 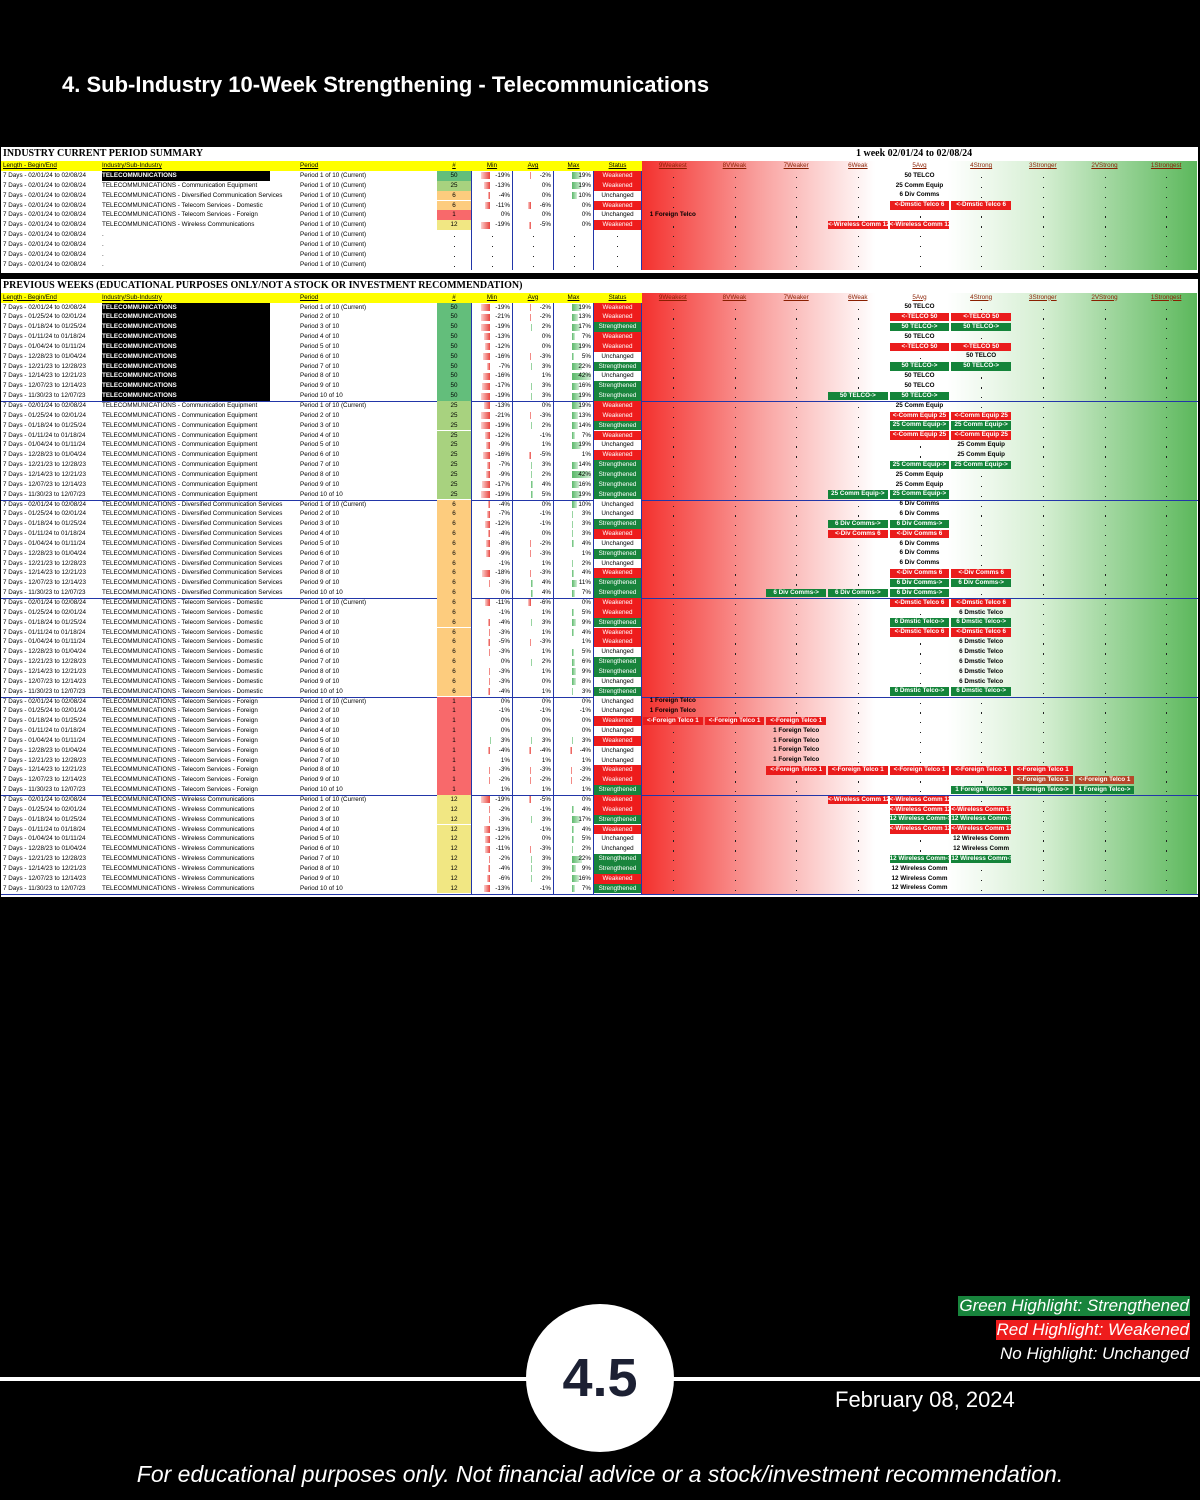 I want to click on strength-cell: <-Wireless Comm 12, so click(x=919, y=800).